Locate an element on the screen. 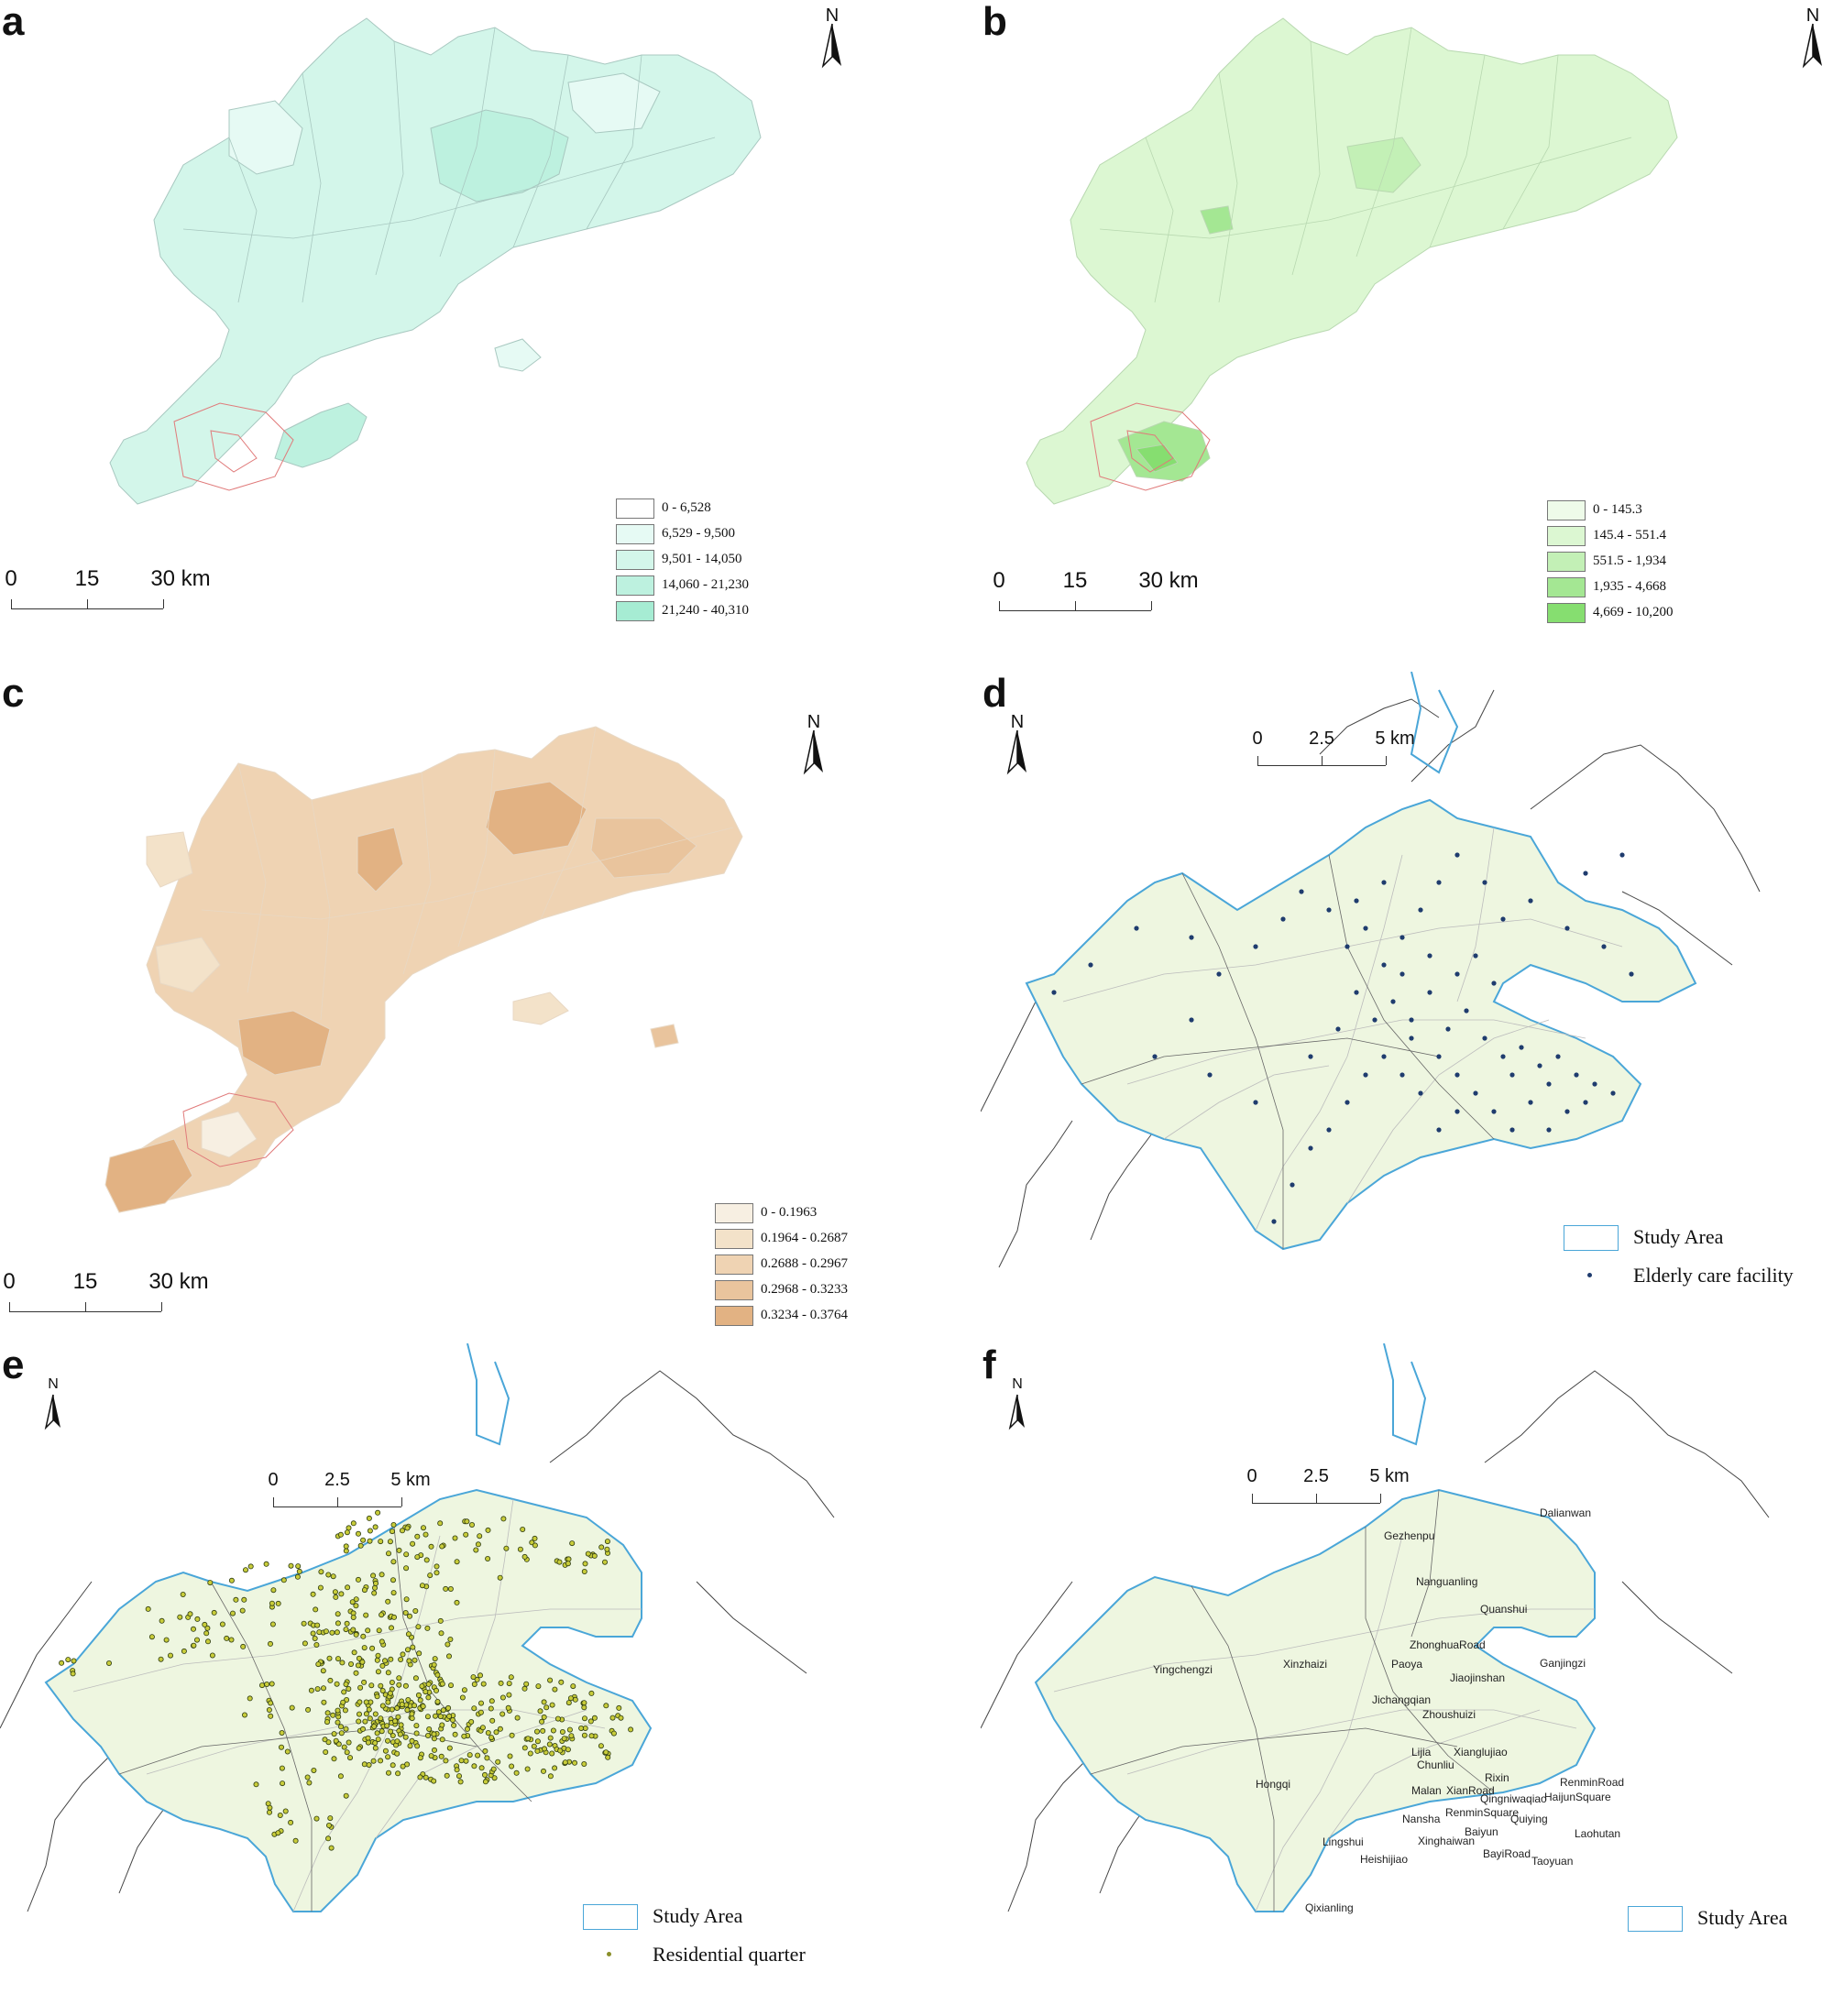 The height and width of the screenshot is (2016, 1833). panel-label: b is located at coordinates (994, 22).